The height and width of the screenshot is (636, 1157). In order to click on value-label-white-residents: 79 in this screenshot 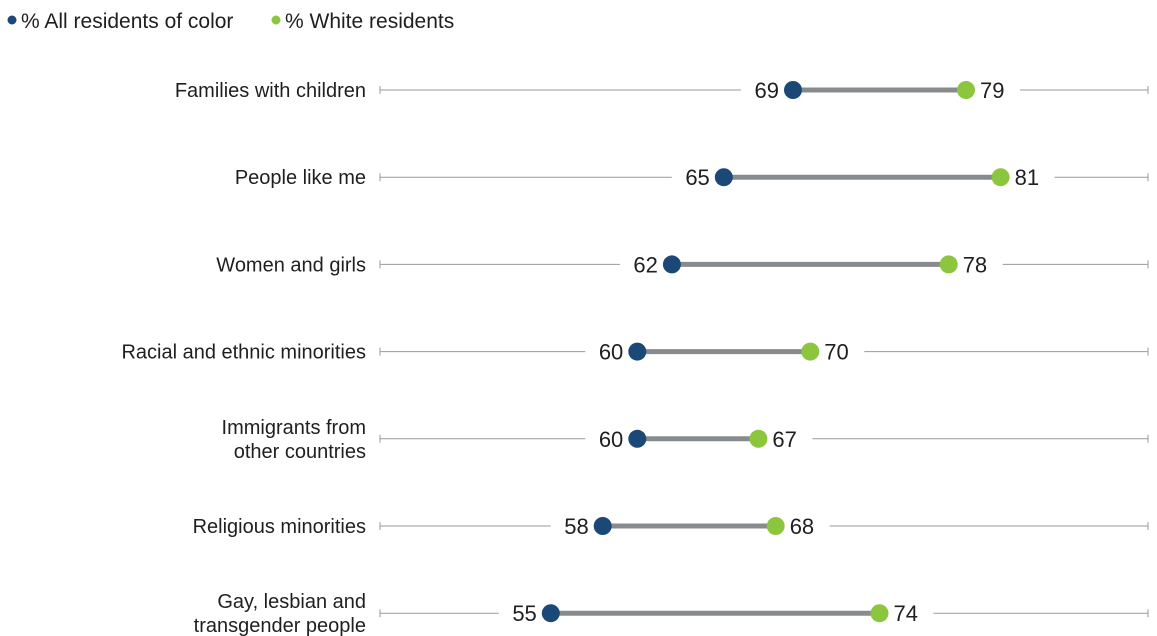, I will do `click(992, 90)`.